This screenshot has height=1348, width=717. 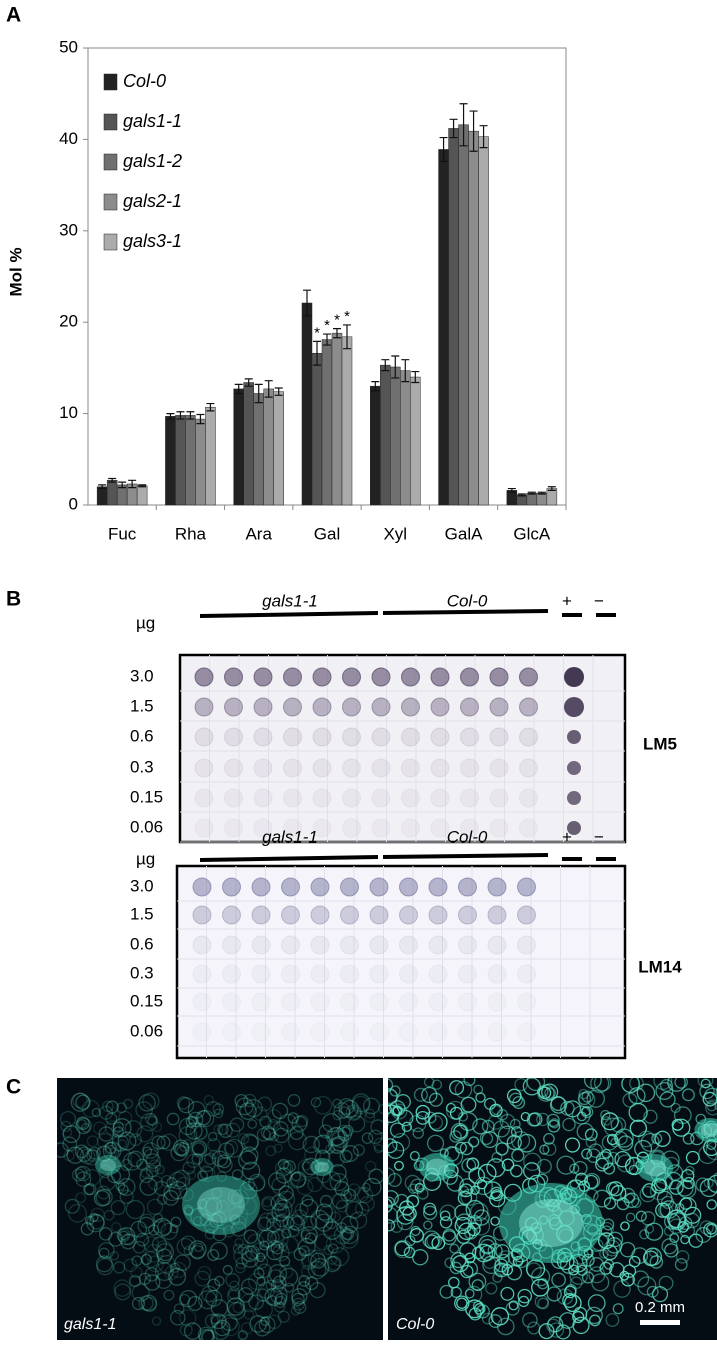 I want to click on legend-label: gals1-2, so click(x=152, y=161).